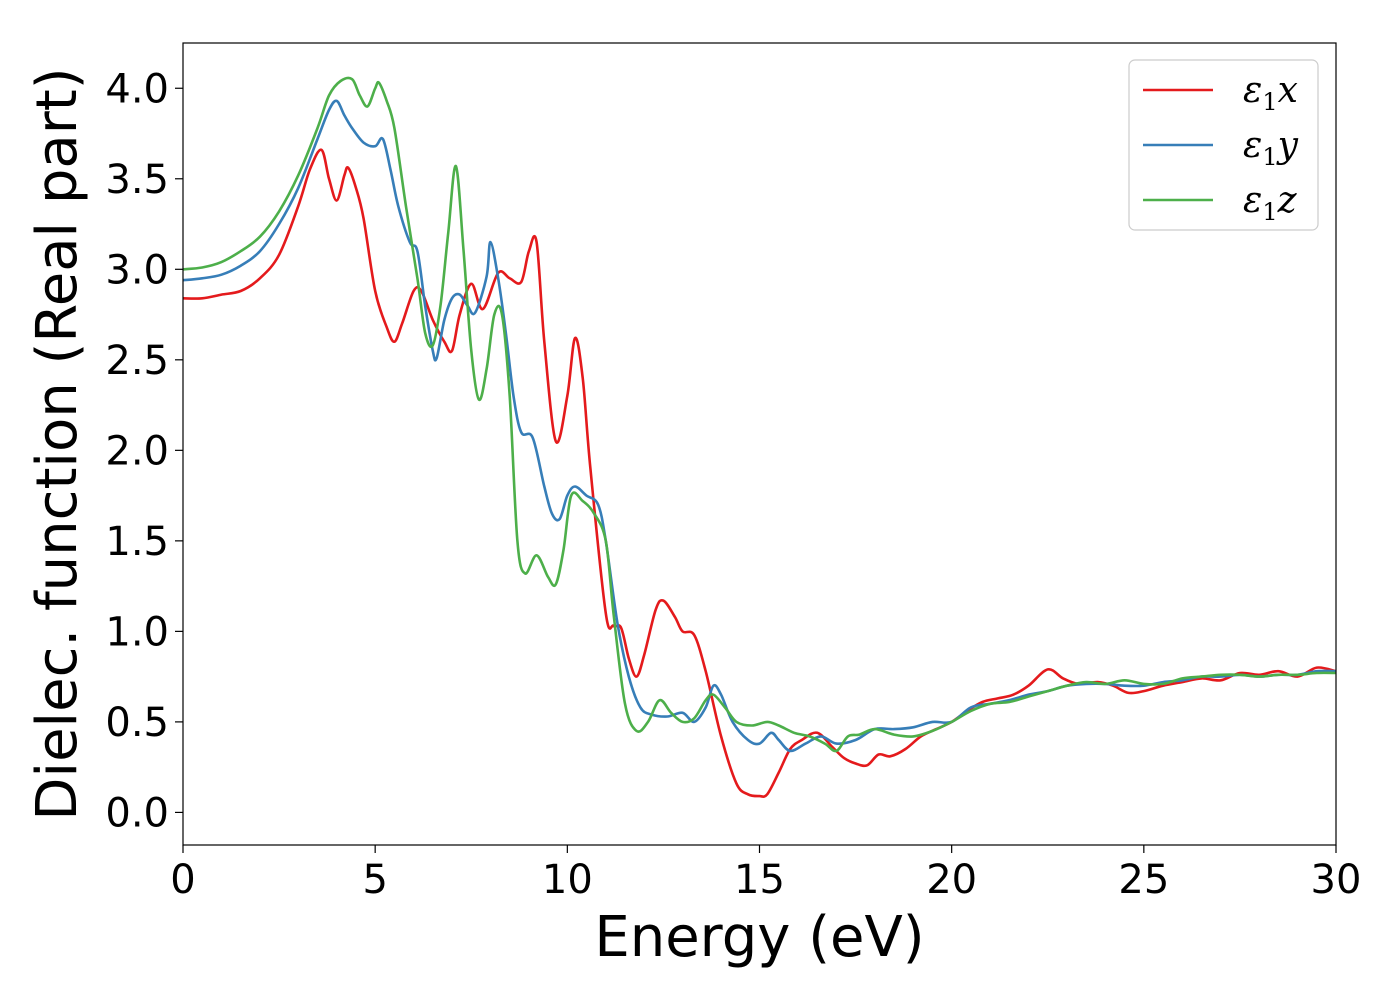  What do you see at coordinates (374, 880) in the screenshot?
I see `x-tick-label: 5` at bounding box center [374, 880].